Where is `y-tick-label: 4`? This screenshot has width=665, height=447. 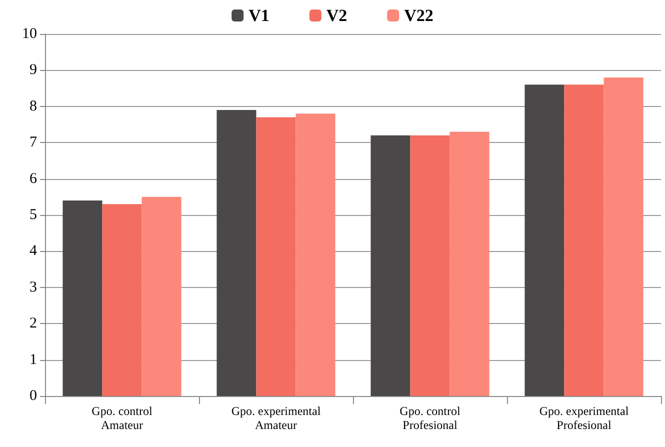 y-tick-label: 4 is located at coordinates (34, 251).